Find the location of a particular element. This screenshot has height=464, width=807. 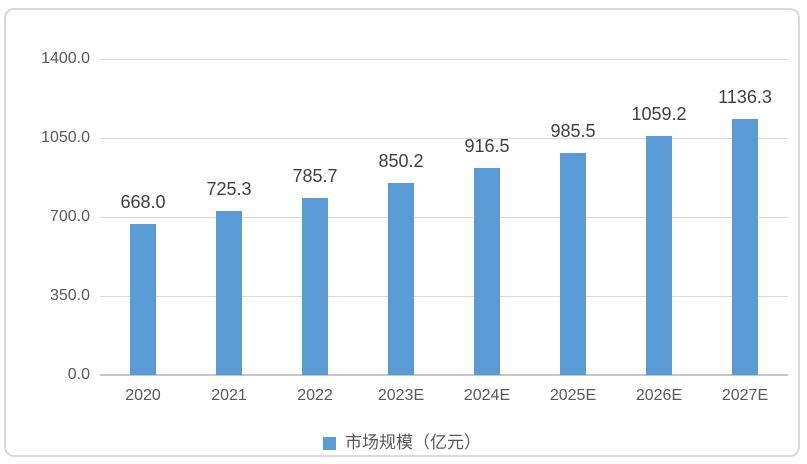

x-axis-tick-label: 2027E is located at coordinates (745, 395).